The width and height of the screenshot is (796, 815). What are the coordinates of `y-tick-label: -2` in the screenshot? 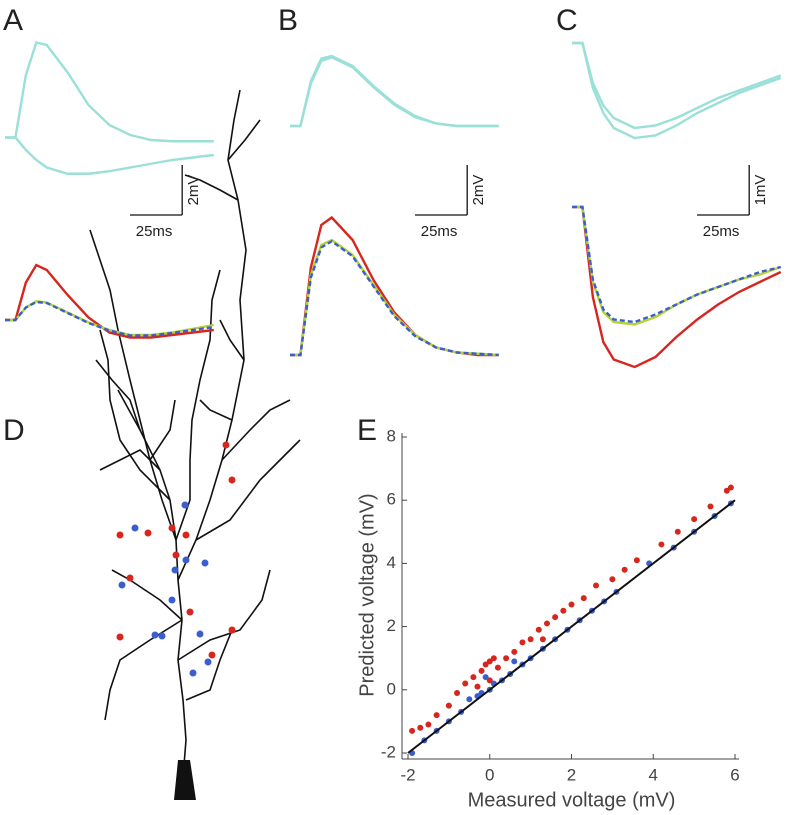 It's located at (388, 751).